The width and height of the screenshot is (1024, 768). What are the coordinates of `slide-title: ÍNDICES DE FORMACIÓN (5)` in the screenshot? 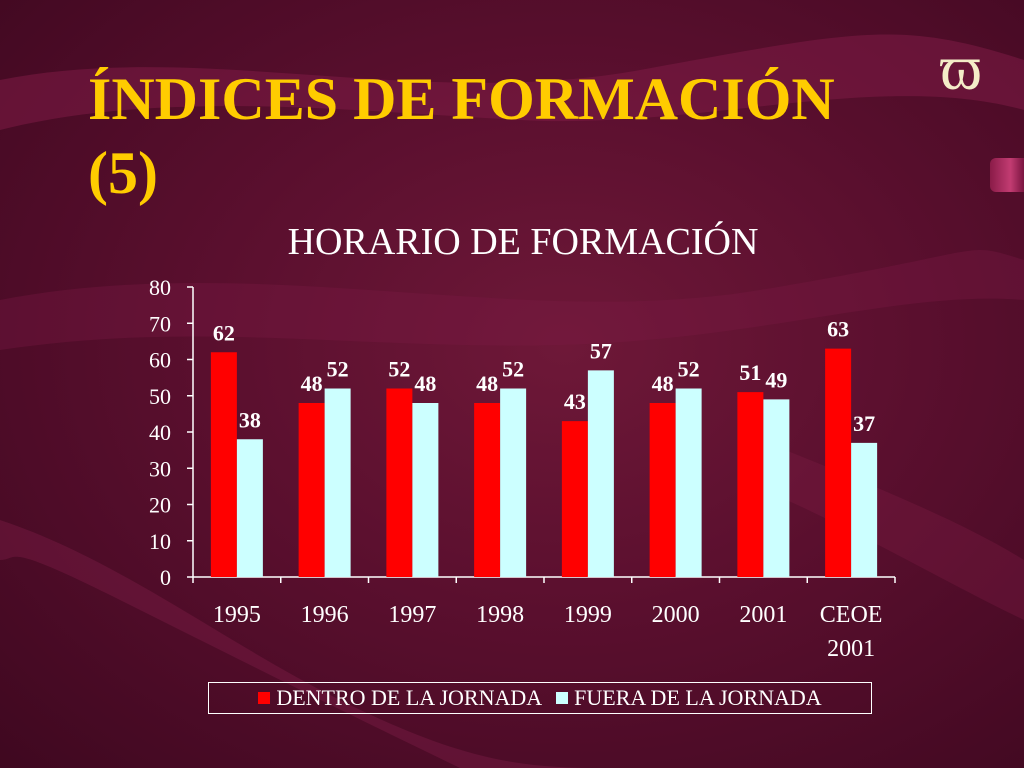 It's located at (461, 136).